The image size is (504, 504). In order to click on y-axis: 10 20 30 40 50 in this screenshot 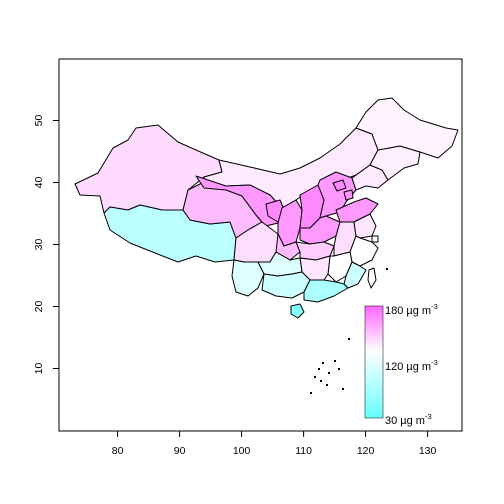, I will do `click(46, 245)`.